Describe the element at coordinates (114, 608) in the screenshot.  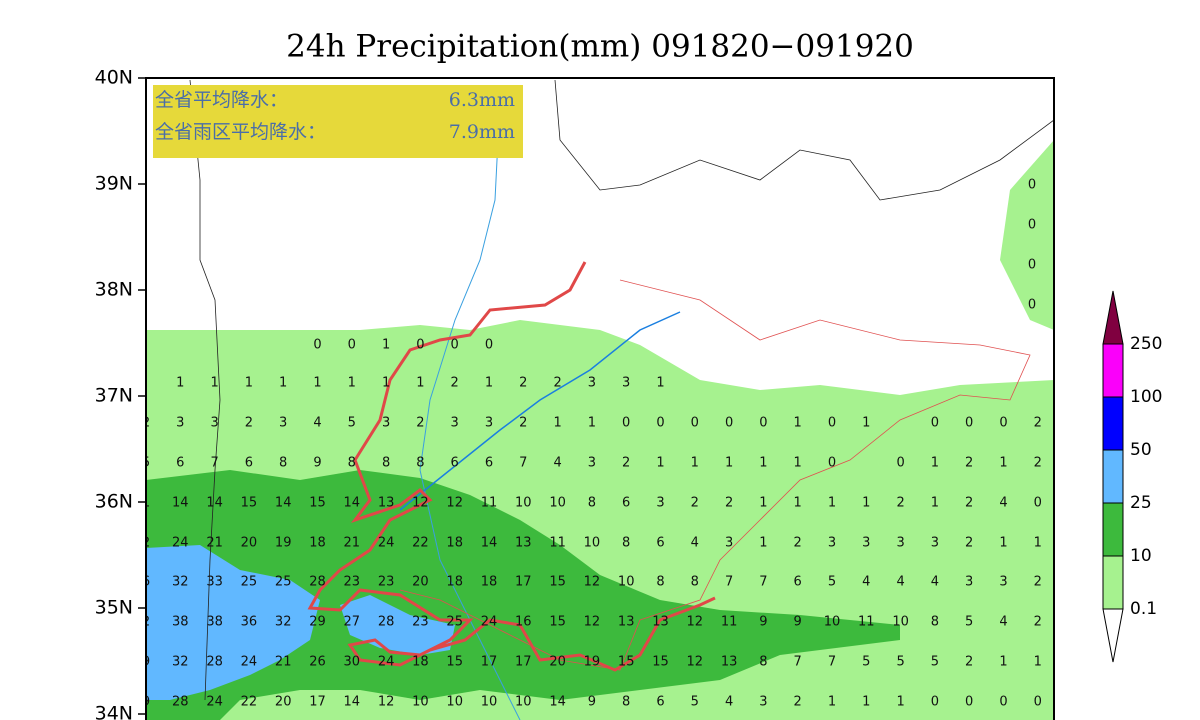
I see `latitude-label: 35N` at that location.